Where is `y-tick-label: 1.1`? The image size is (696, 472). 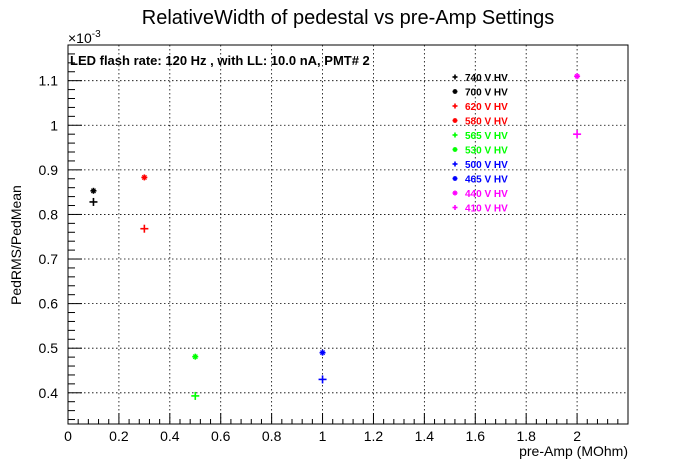
y-tick-label: 1.1 is located at coordinates (49, 81).